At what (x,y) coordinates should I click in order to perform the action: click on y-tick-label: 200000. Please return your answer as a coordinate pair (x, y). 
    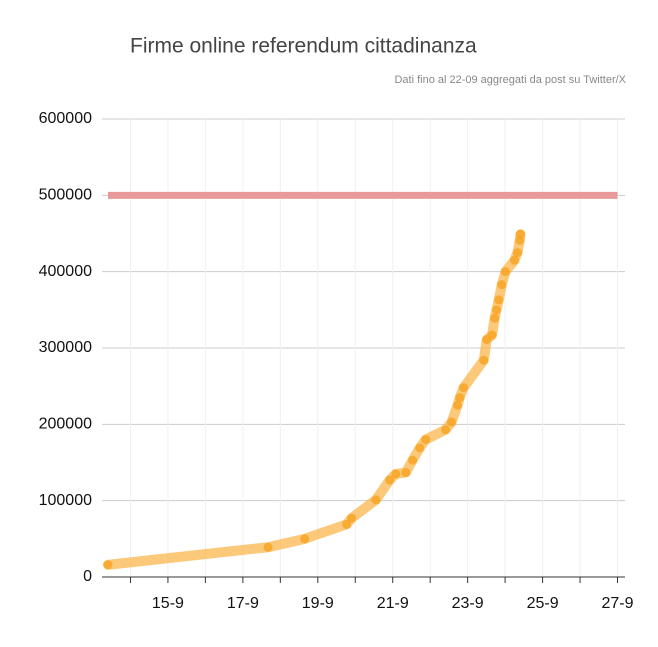
    Looking at the image, I should click on (65, 424).